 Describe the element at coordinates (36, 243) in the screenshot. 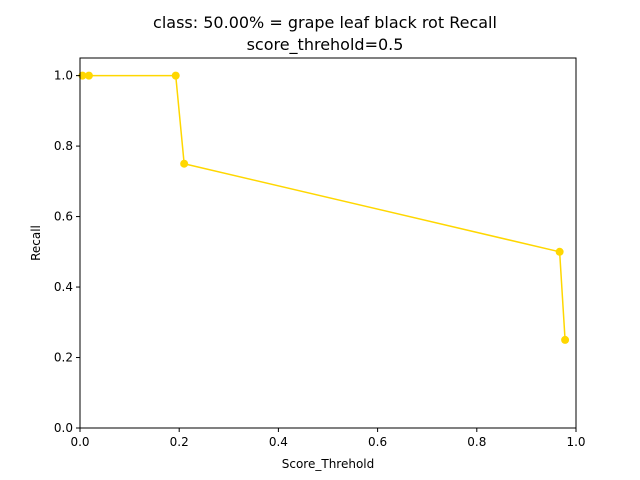

I see `y-axis-label: Recall` at that location.